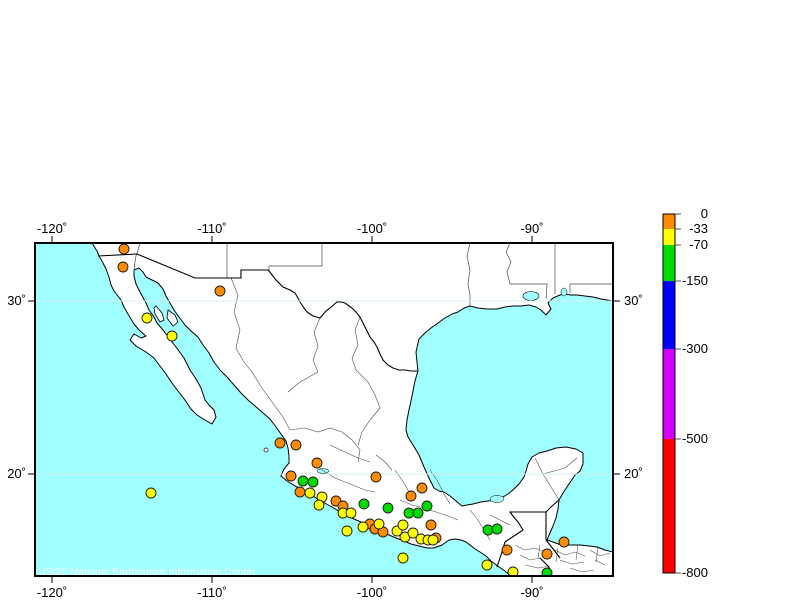 The height and width of the screenshot is (612, 792). I want to click on laguna-terminos, so click(497, 499).